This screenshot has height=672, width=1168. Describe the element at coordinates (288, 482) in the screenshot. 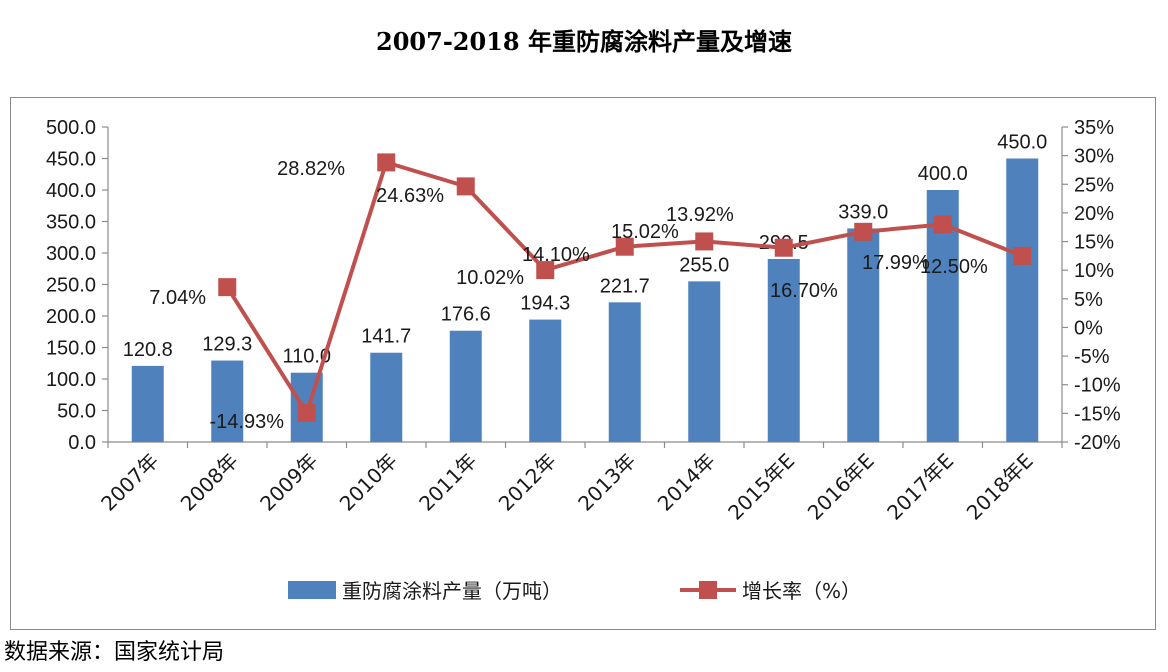

I see `x-tick-label: 2009年` at that location.